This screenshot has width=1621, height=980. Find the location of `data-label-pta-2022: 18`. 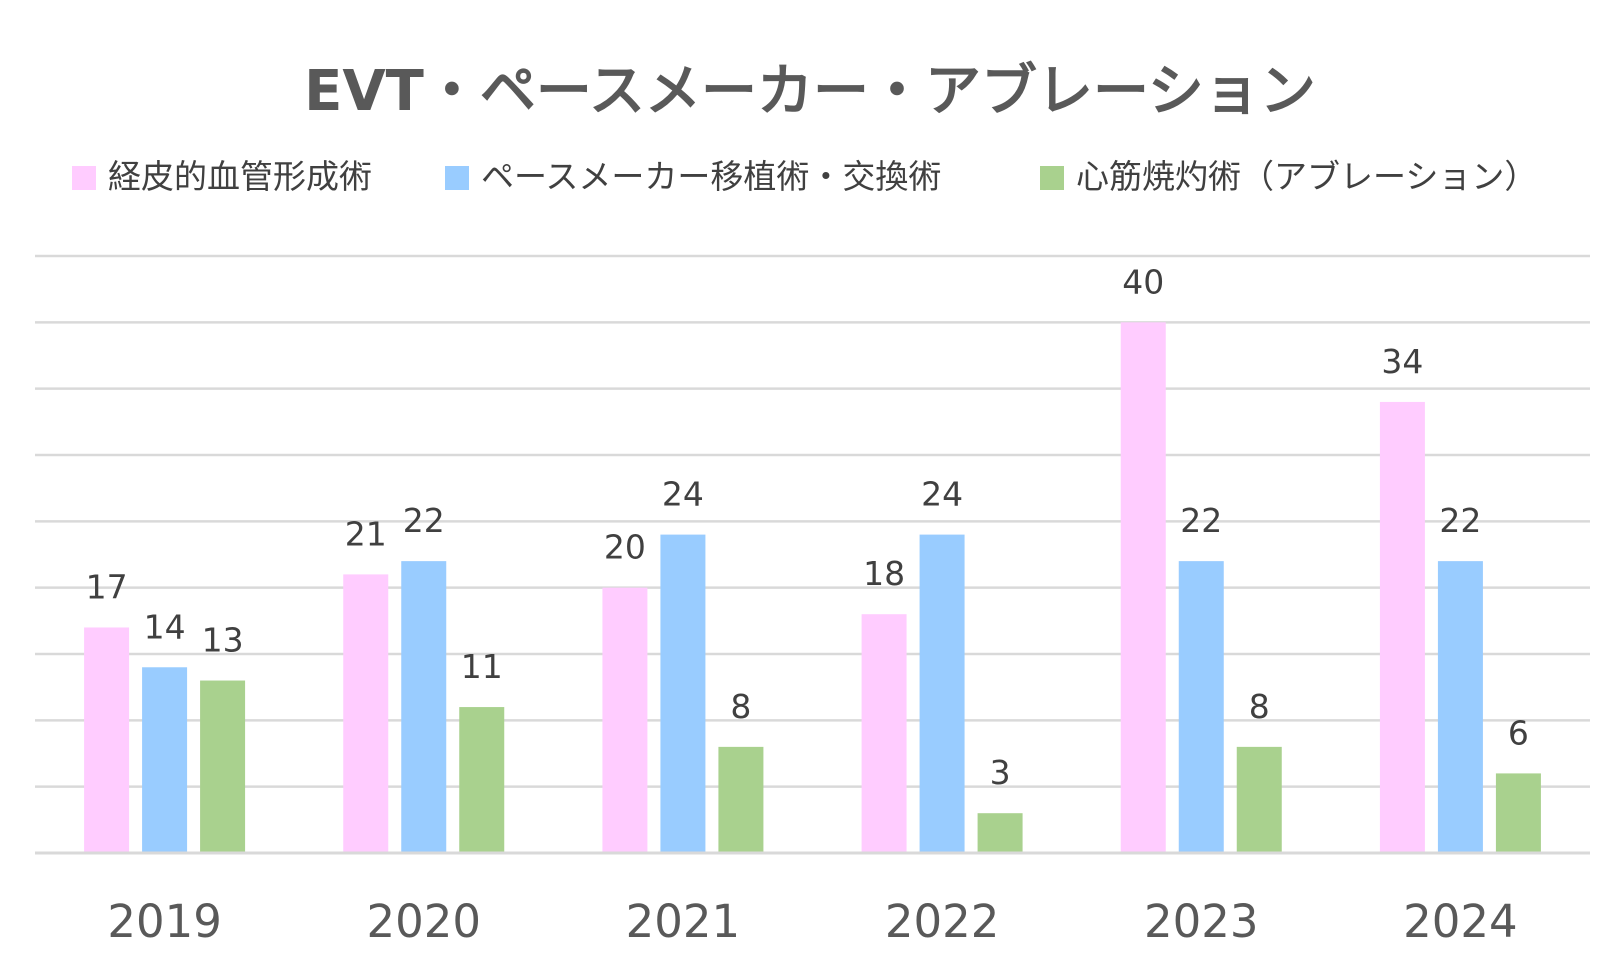

data-label-pta-2022: 18 is located at coordinates (884, 573).